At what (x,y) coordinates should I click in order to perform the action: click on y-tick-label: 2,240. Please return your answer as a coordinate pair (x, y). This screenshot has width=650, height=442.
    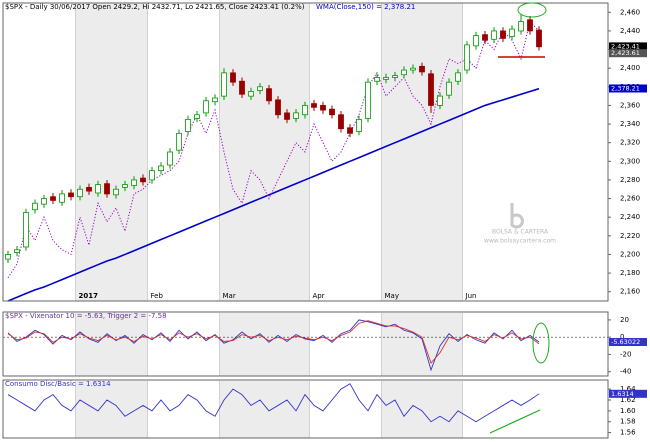
    Looking at the image, I should click on (630, 217).